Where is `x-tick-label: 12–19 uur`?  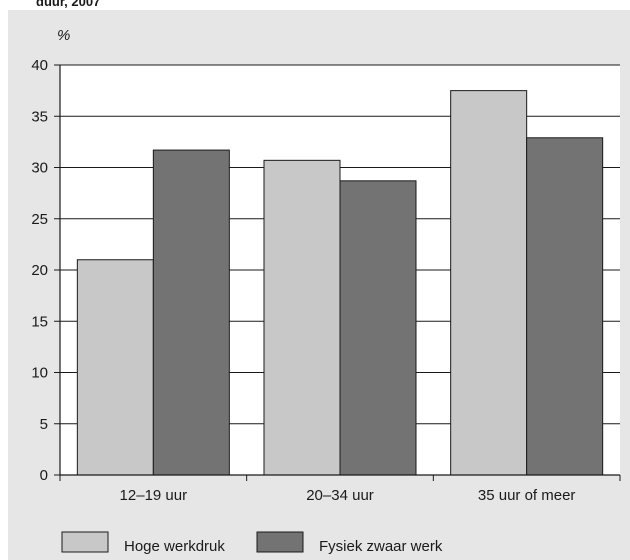 x-tick-label: 12–19 uur is located at coordinates (154, 495).